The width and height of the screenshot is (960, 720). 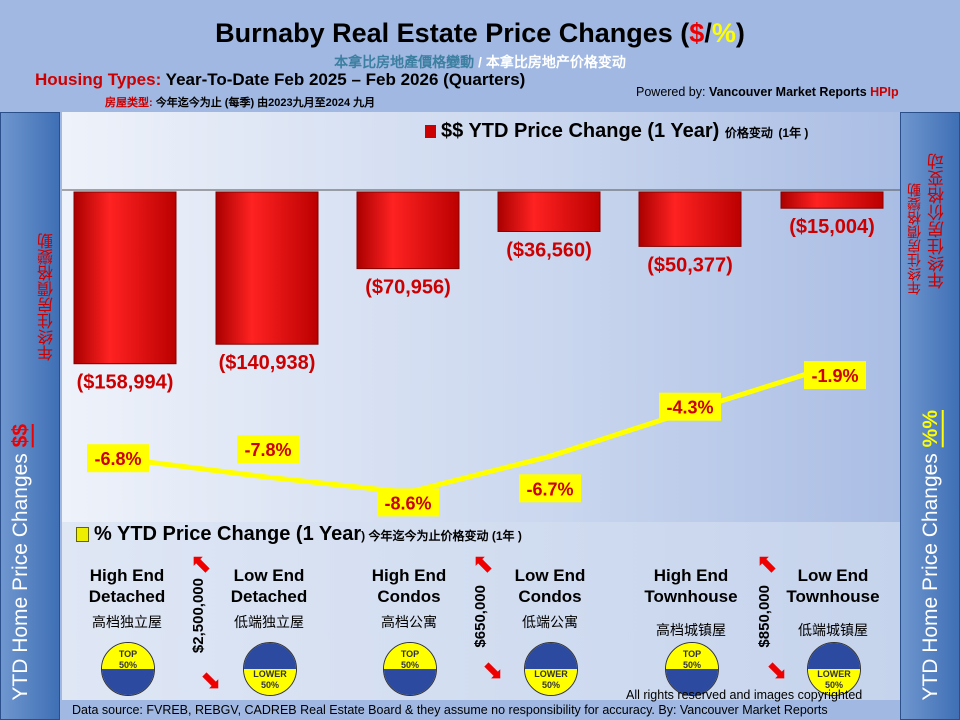 I want to click on pct-label: -1.9%, so click(x=834, y=376).